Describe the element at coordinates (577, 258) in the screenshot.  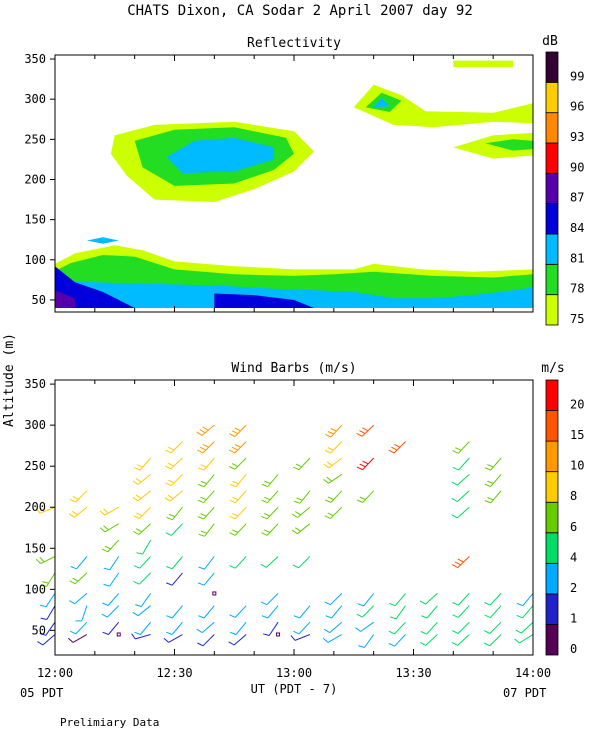
I see `reflectivity-colorbar-label-81: 81` at that location.